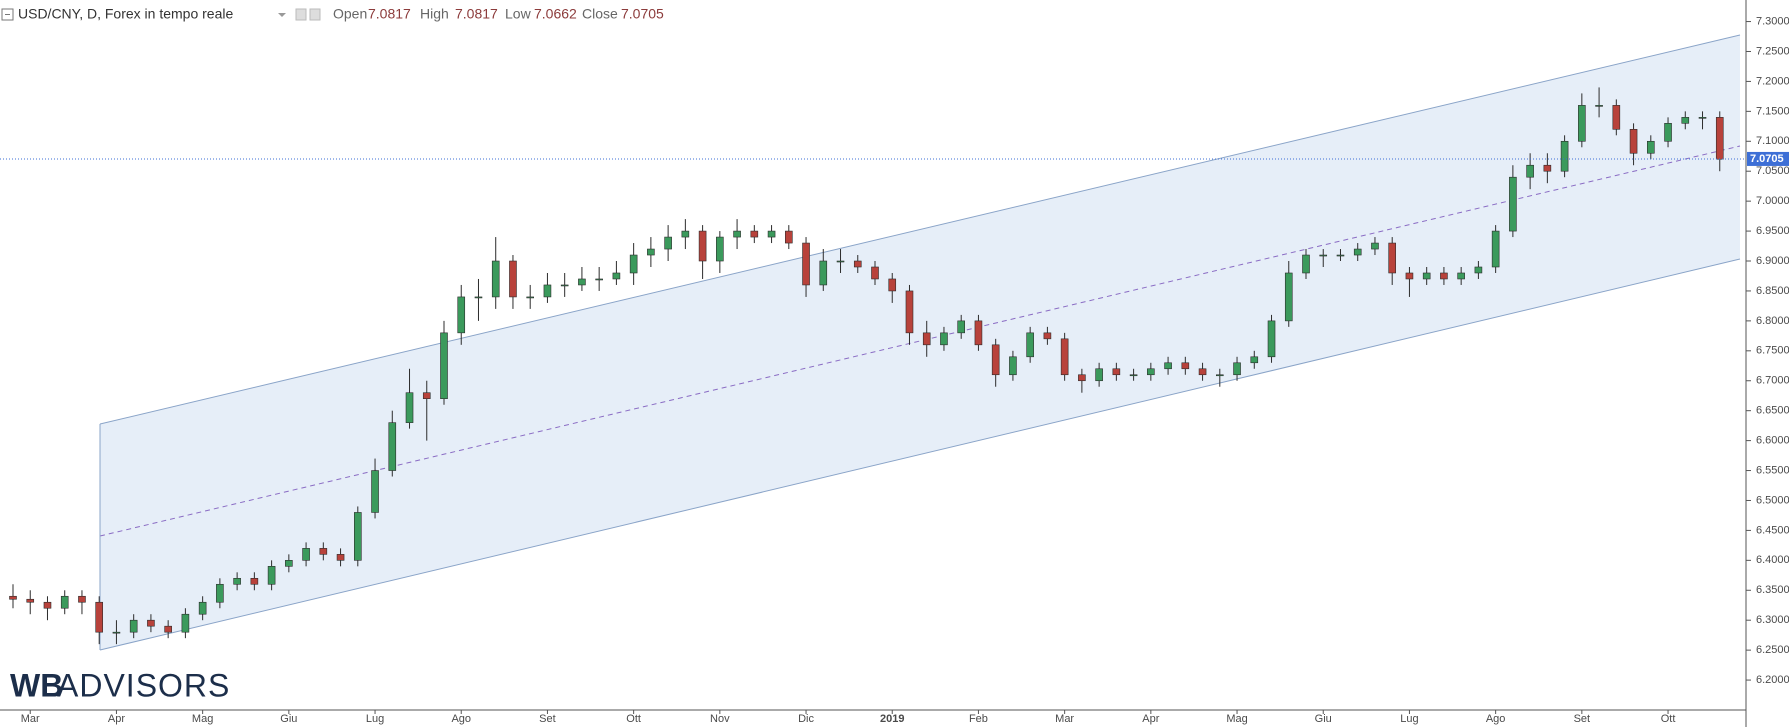 Image resolution: width=1789 pixels, height=727 pixels. What do you see at coordinates (555, 14) in the screenshot?
I see `low-value: 7.0662` at bounding box center [555, 14].